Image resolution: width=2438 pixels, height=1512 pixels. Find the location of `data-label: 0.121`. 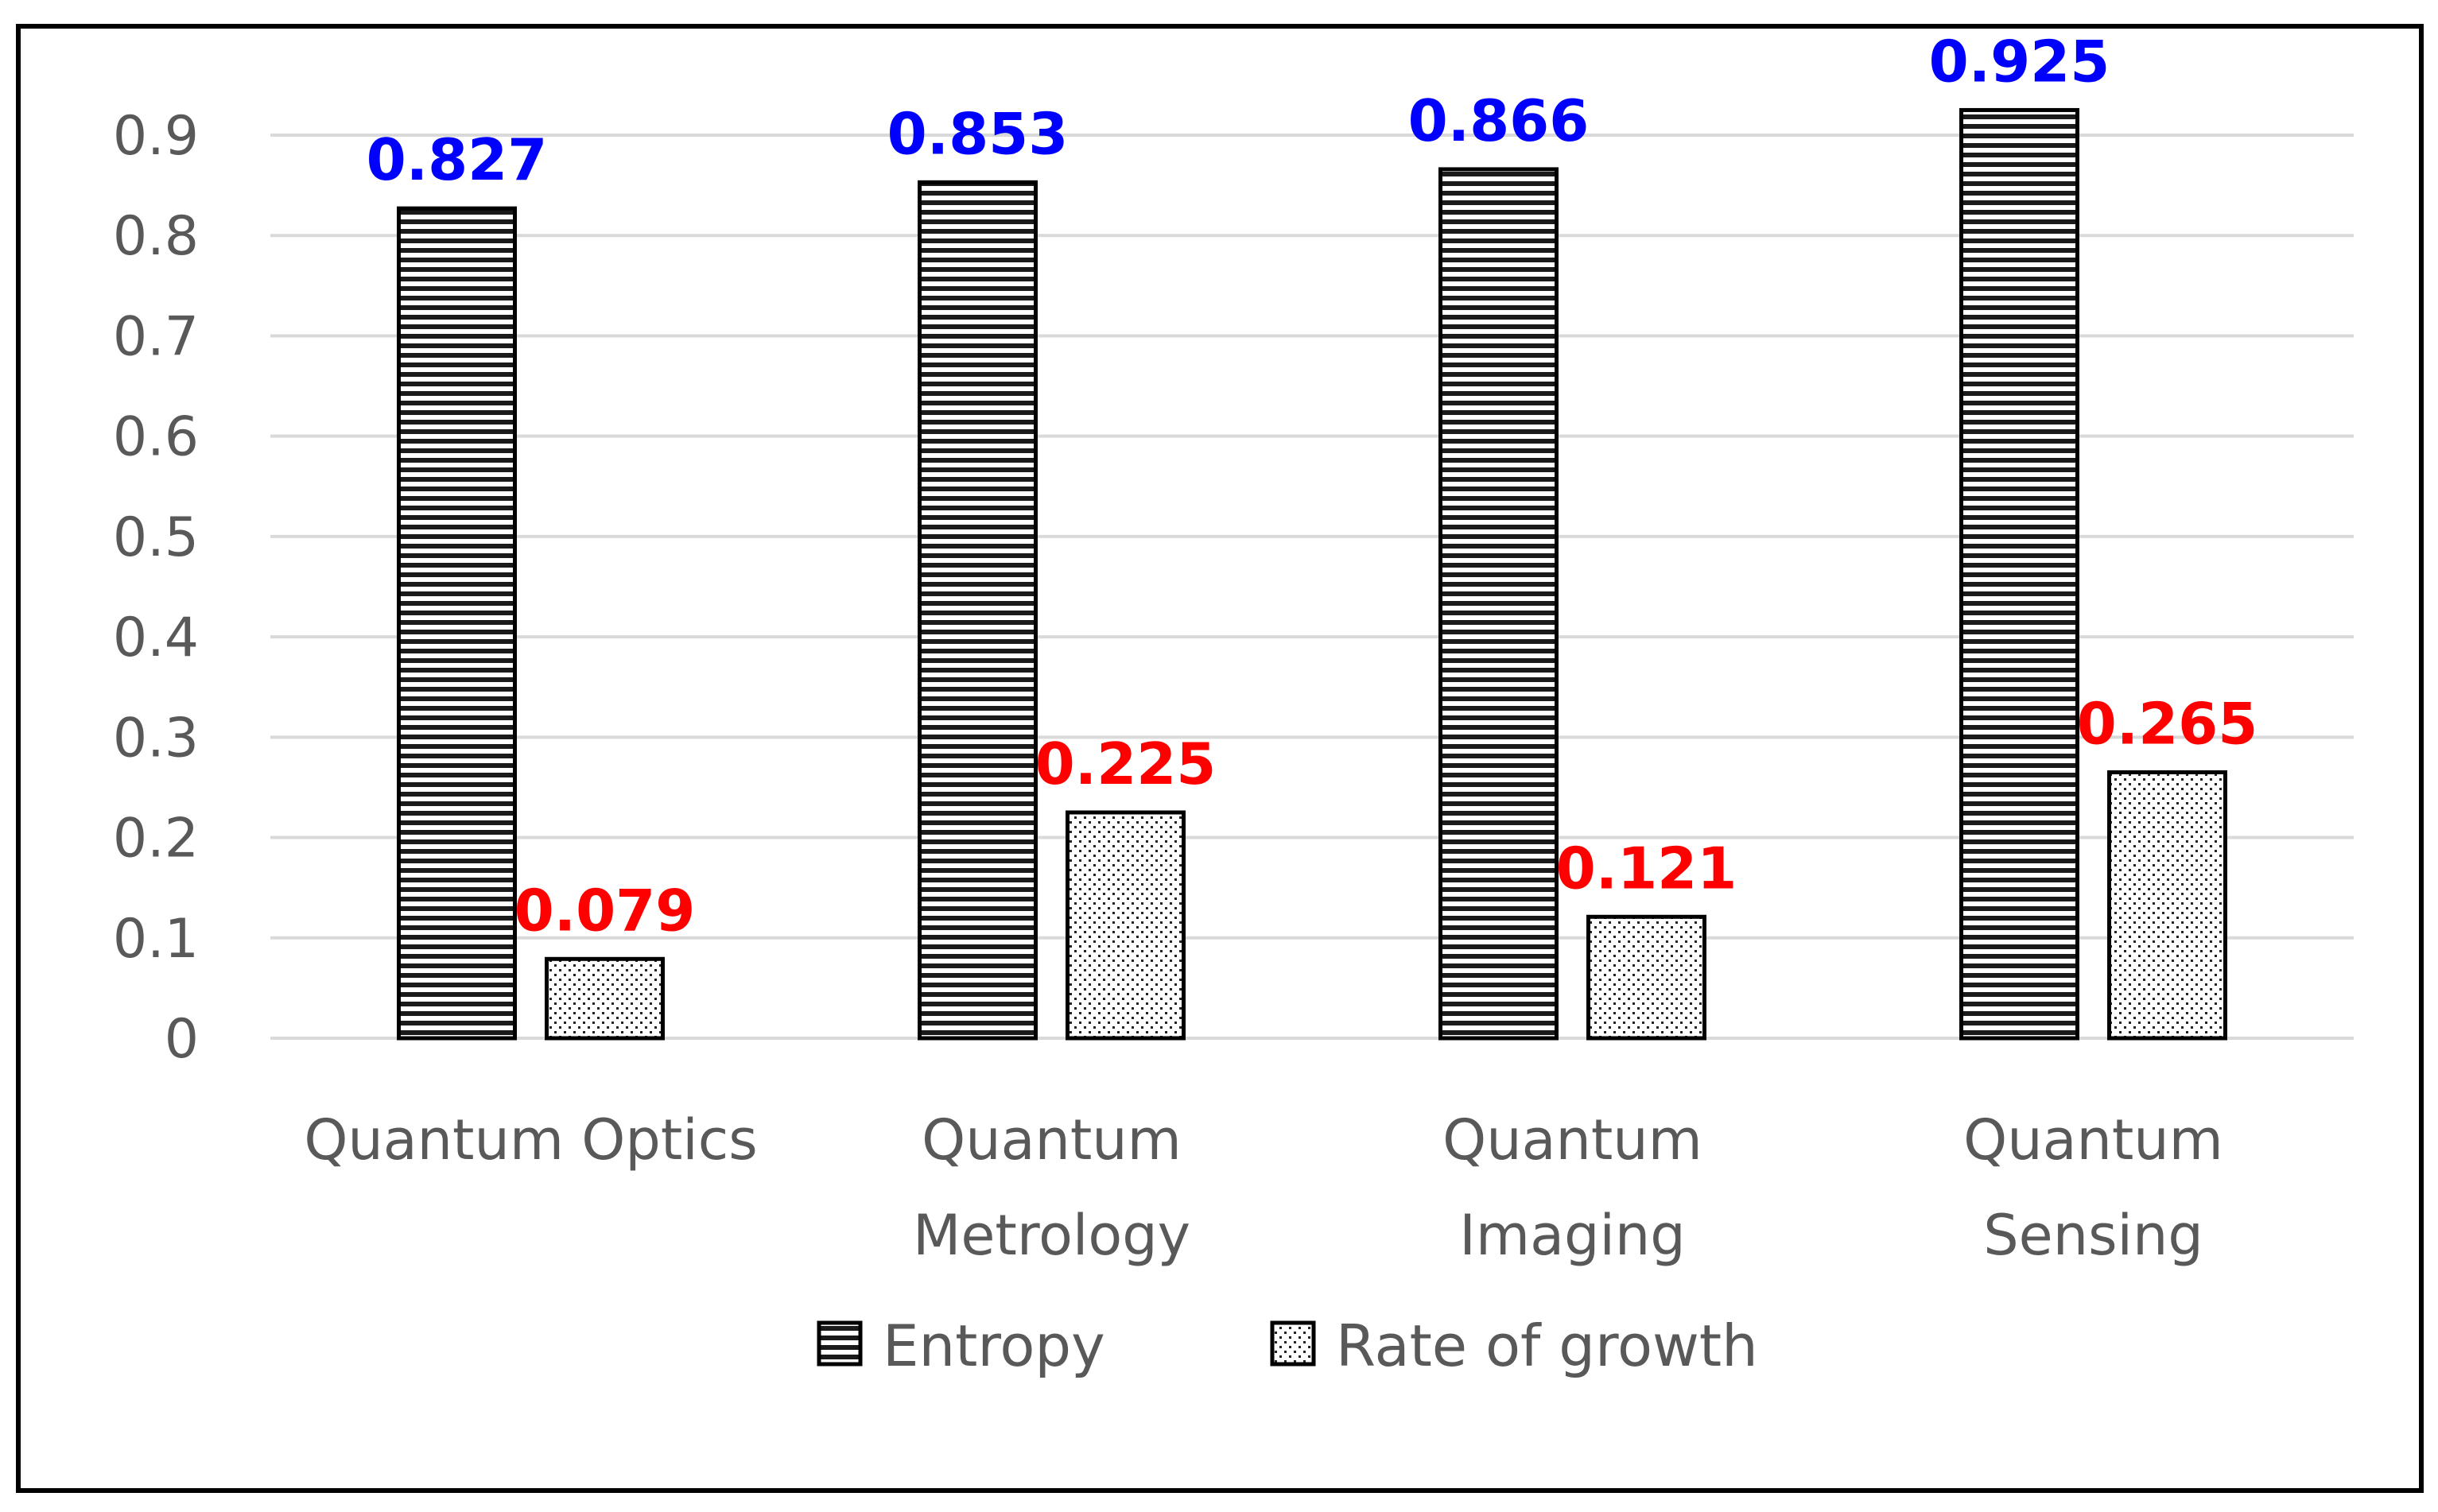

data-label: 0.121 is located at coordinates (1646, 868).